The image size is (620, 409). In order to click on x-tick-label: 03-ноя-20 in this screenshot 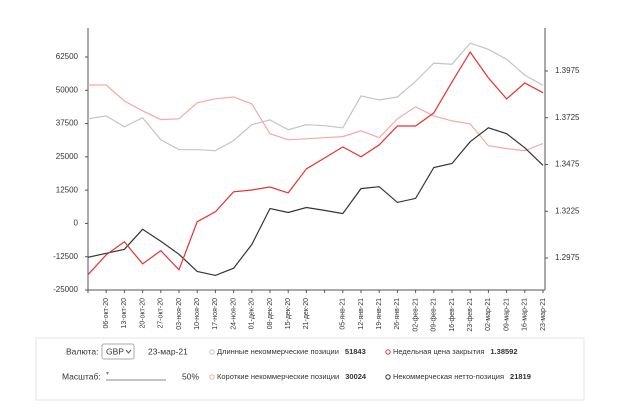, I will do `click(179, 314)`.